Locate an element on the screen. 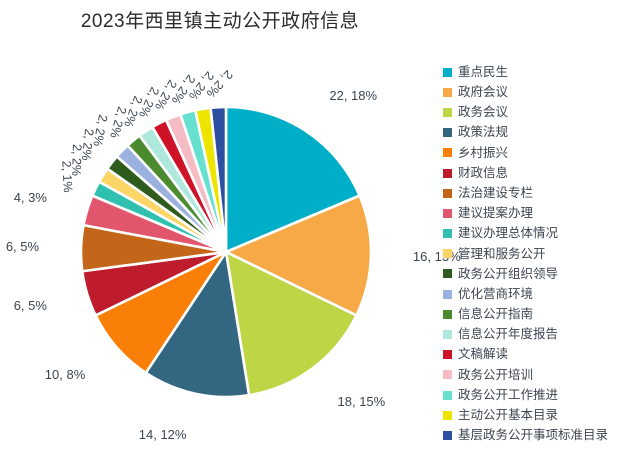 The image size is (621, 473). legend-item: 管理和服务公开 is located at coordinates (531, 254).